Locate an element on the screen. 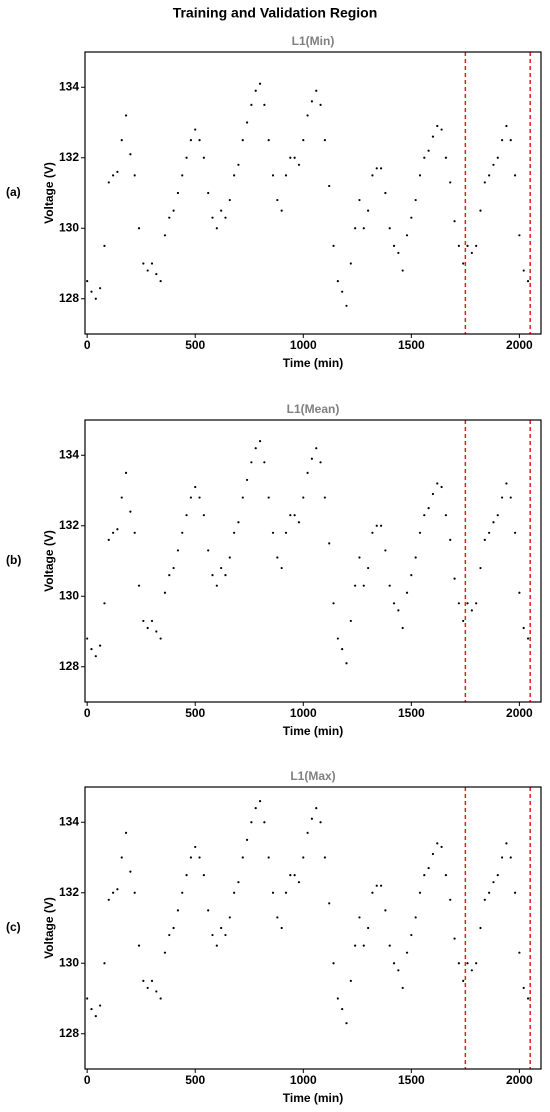 The height and width of the screenshot is (1112, 550). x-tick-label: 2000 is located at coordinates (519, 345).